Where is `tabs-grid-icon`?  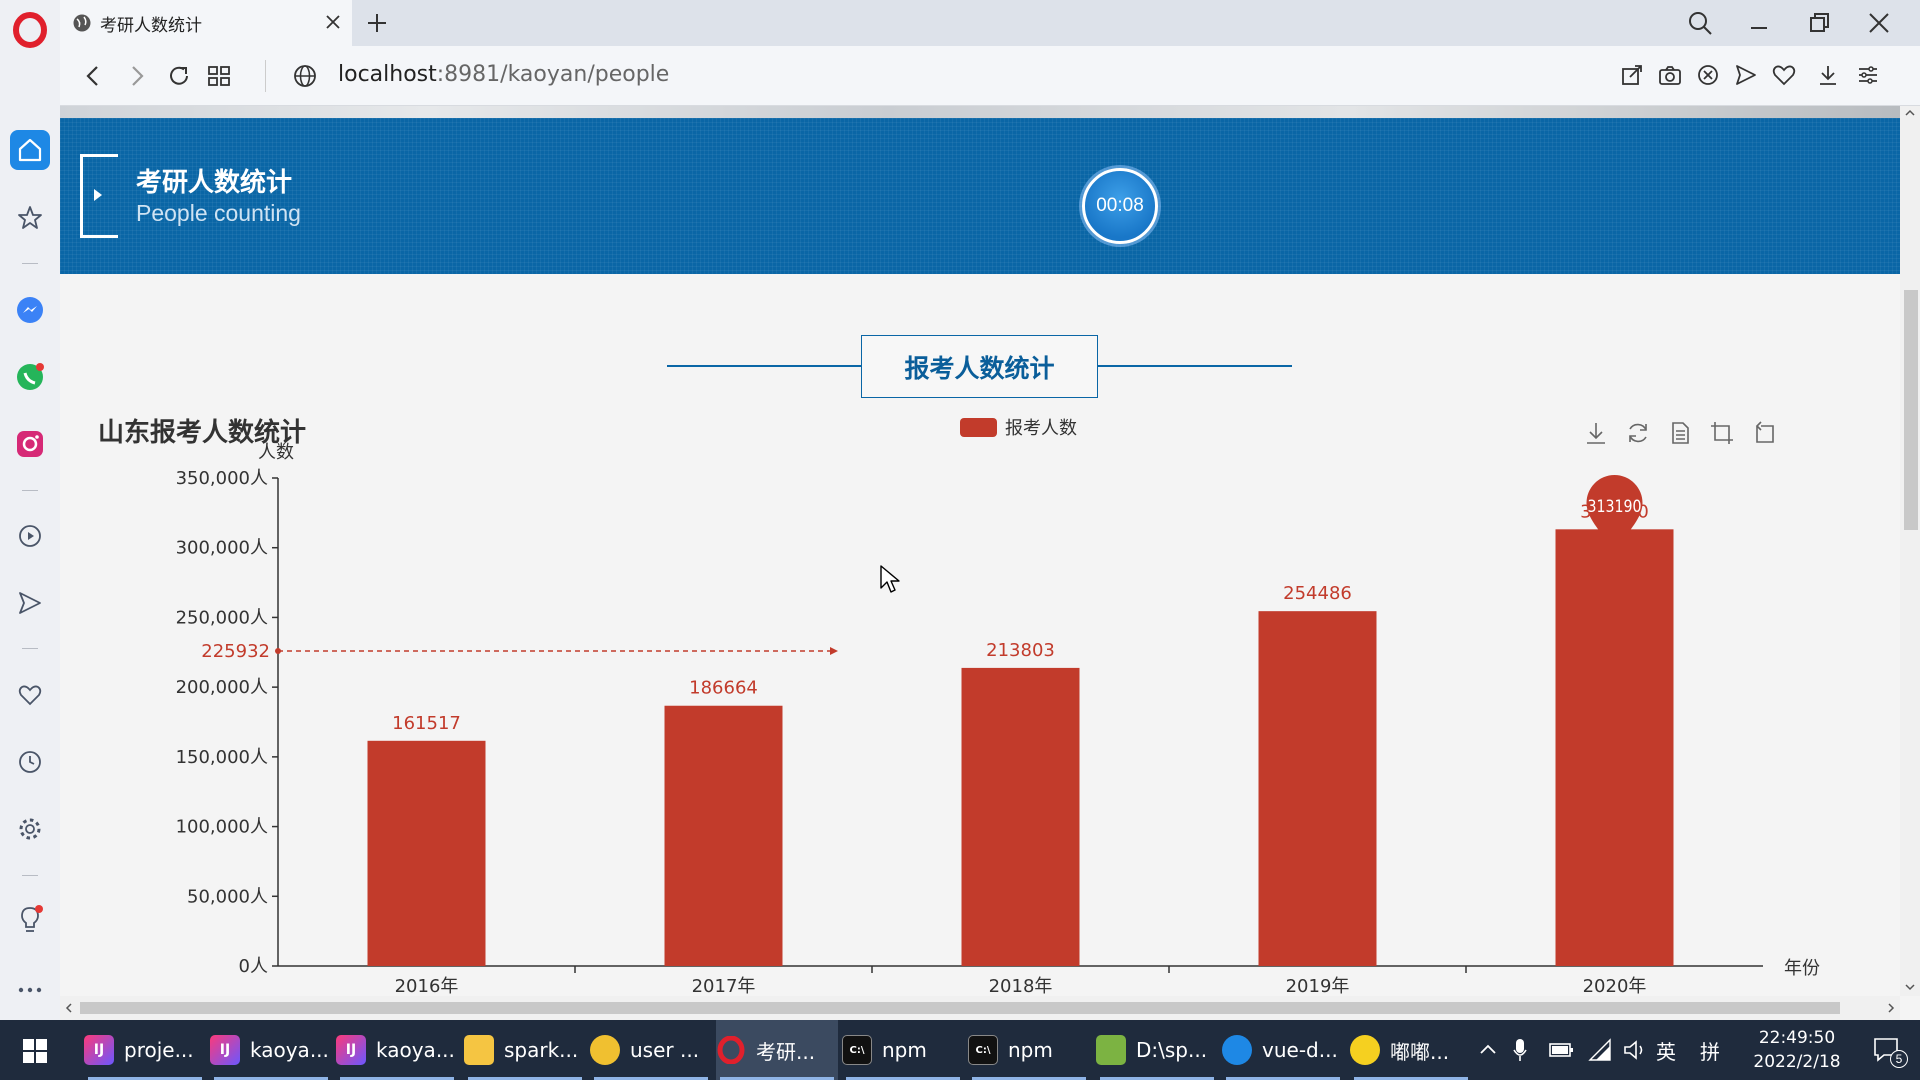 tabs-grid-icon is located at coordinates (219, 76).